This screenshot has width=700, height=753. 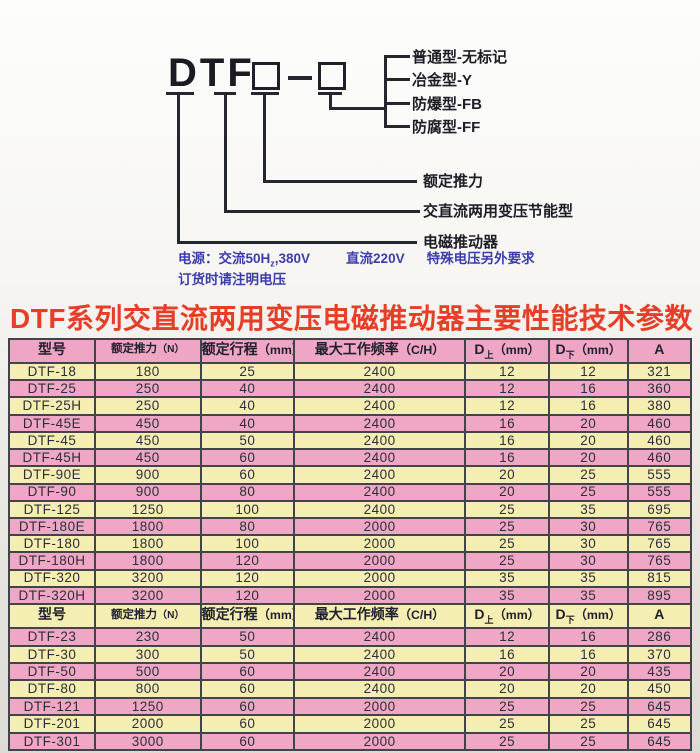 What do you see at coordinates (211, 73) in the screenshot?
I see `model-prefix-text: DTF` at bounding box center [211, 73].